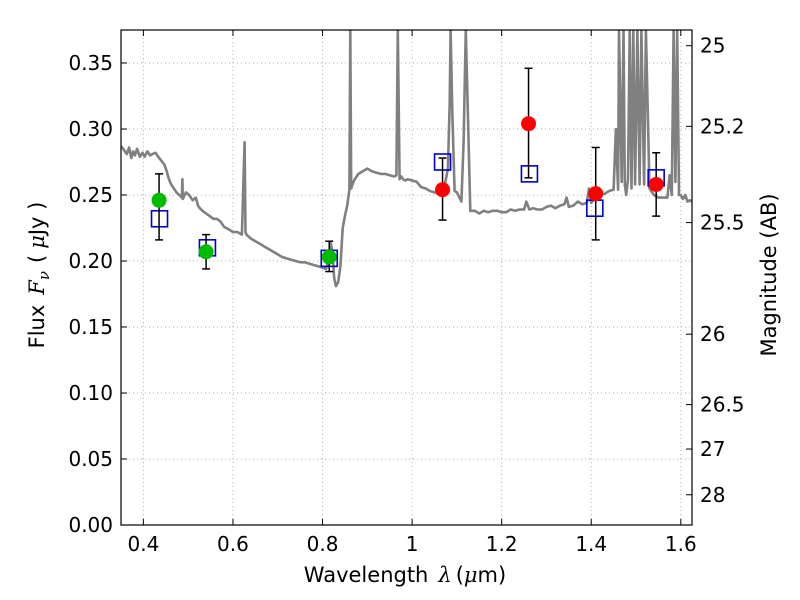  Describe the element at coordinates (412, 544) in the screenshot. I see `x-tick-label: 1` at that location.